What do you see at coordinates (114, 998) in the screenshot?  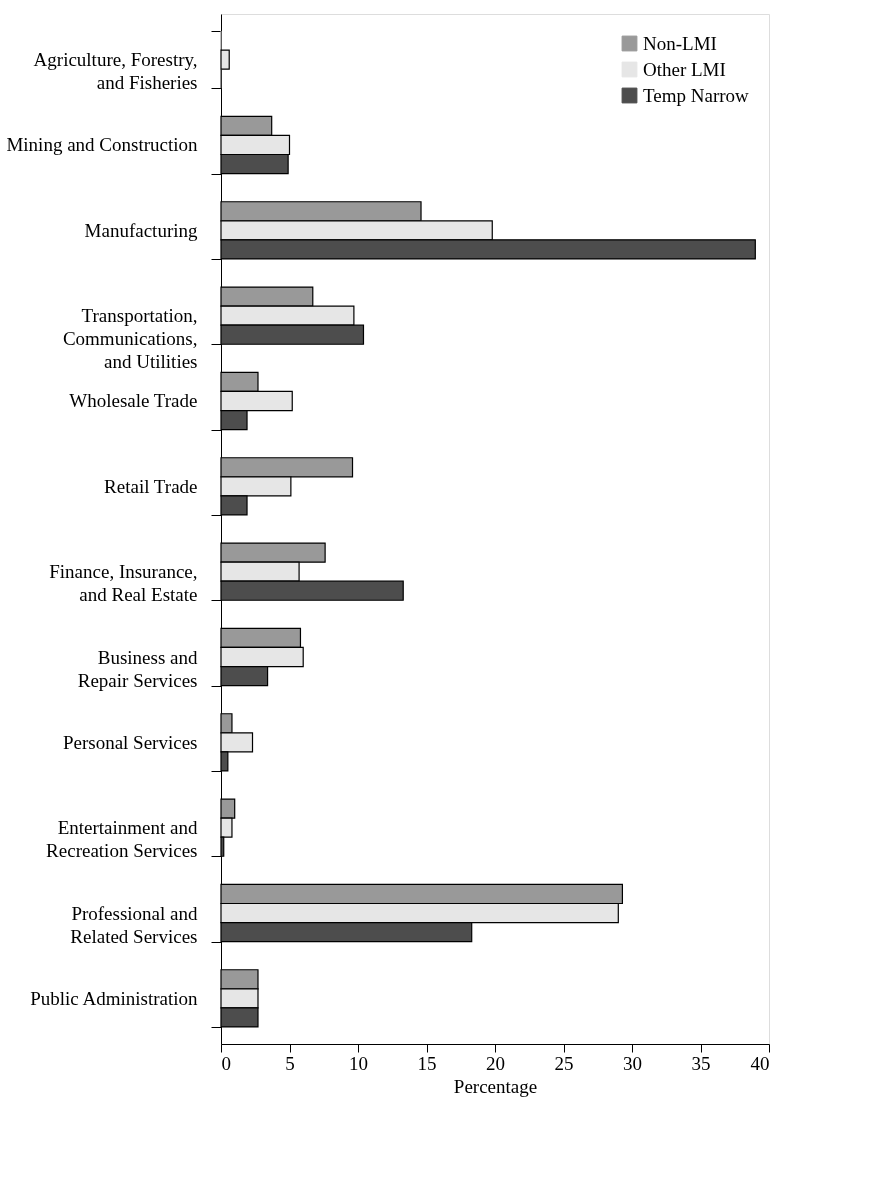 I see `y-tick-label: Public Administration` at bounding box center [114, 998].